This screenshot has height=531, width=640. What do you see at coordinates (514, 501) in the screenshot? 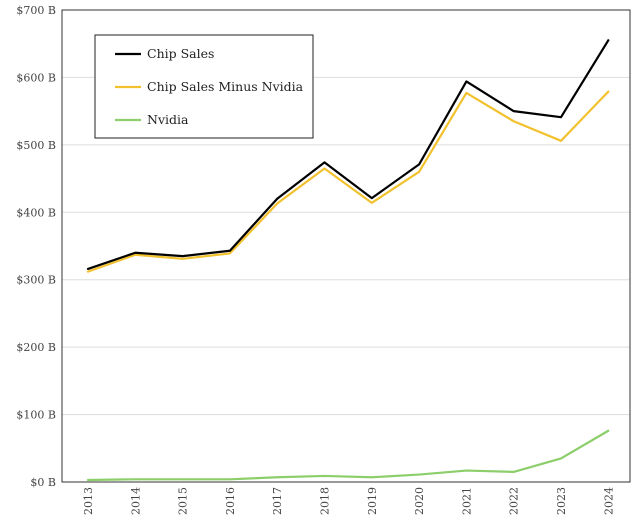
I see `x-tick-label: 2022` at bounding box center [514, 501].